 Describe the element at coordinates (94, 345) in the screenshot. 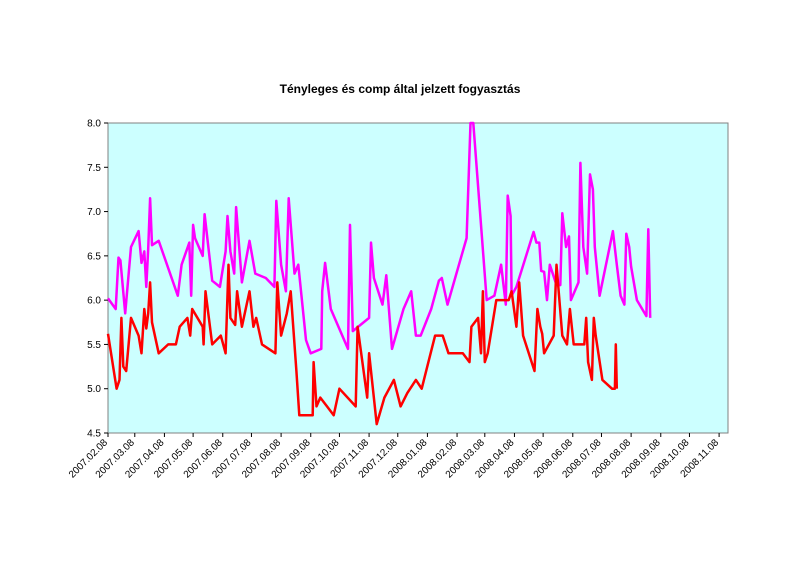

I see `y-tick-label: 5.5` at that location.